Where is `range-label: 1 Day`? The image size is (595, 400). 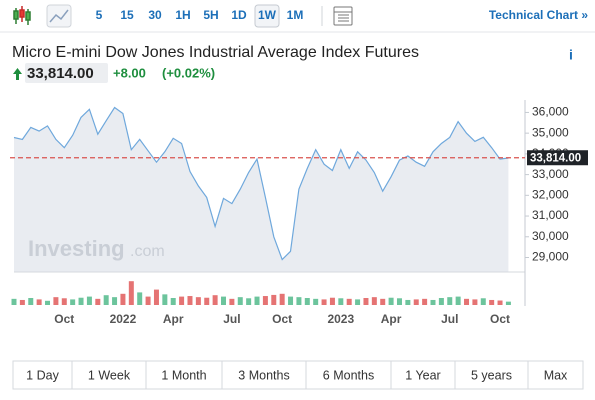 range-label: 1 Day is located at coordinates (42, 375).